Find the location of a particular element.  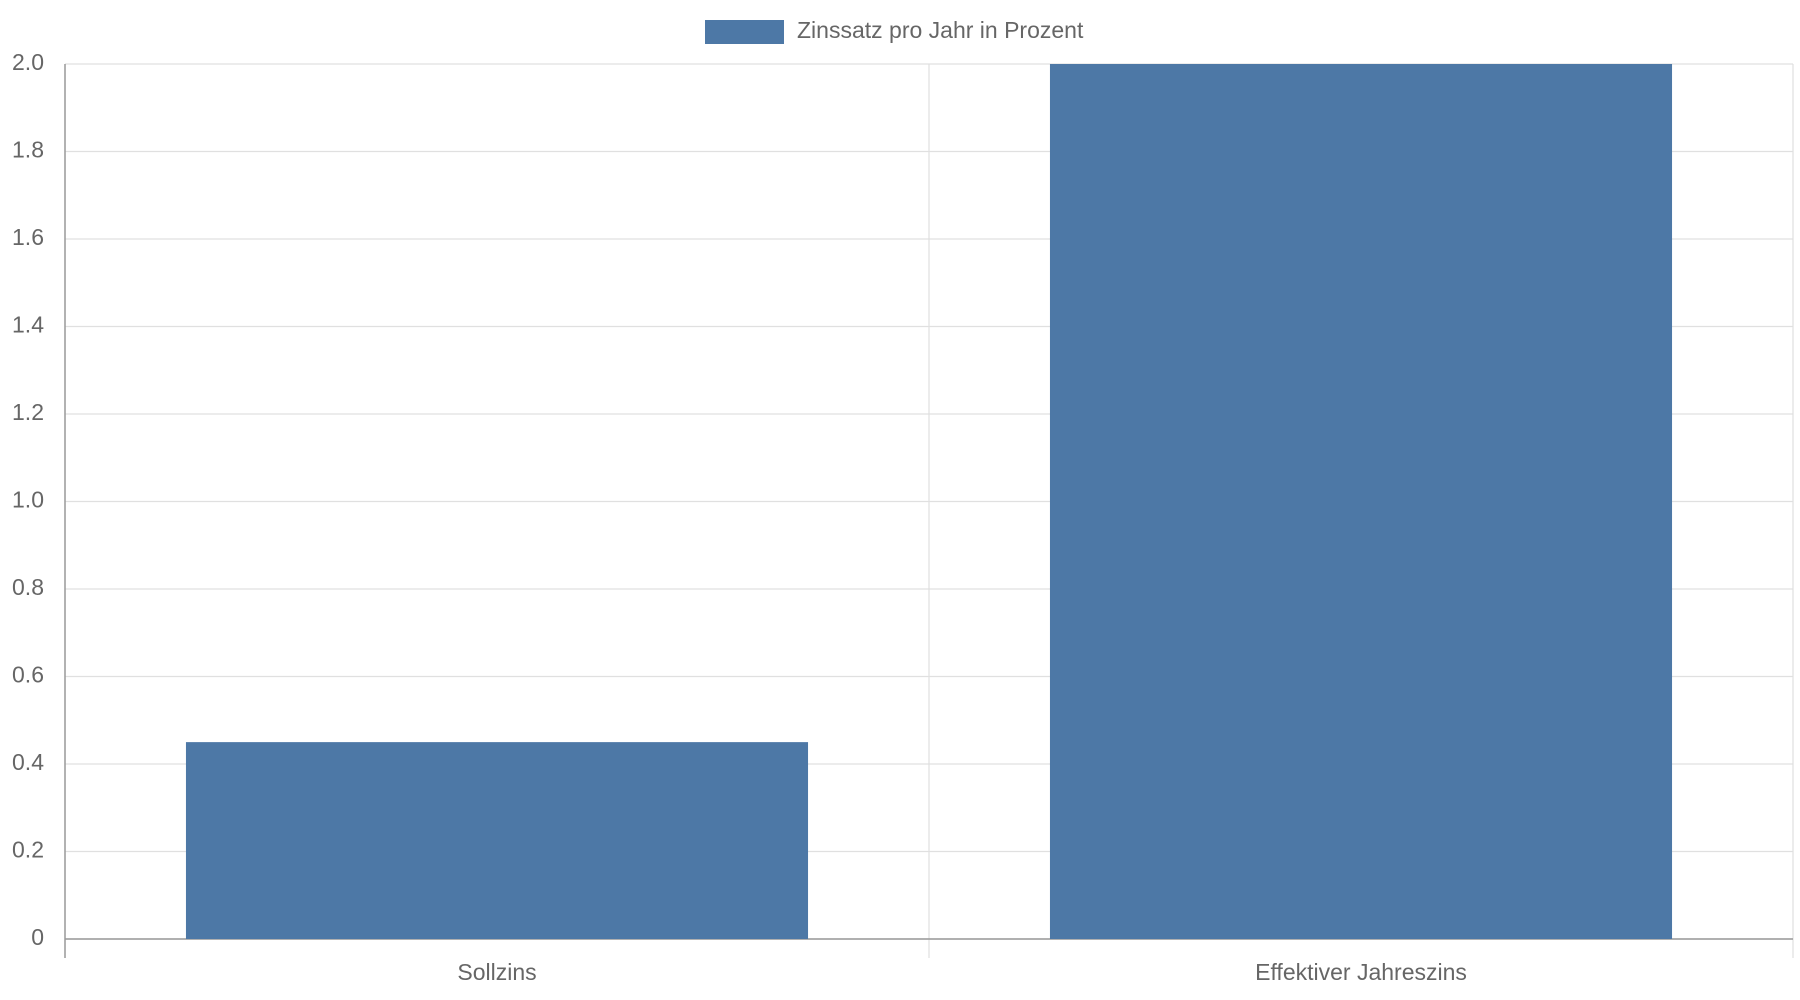

x-tick-label: Effektiver Jahreszins is located at coordinates (1361, 972).